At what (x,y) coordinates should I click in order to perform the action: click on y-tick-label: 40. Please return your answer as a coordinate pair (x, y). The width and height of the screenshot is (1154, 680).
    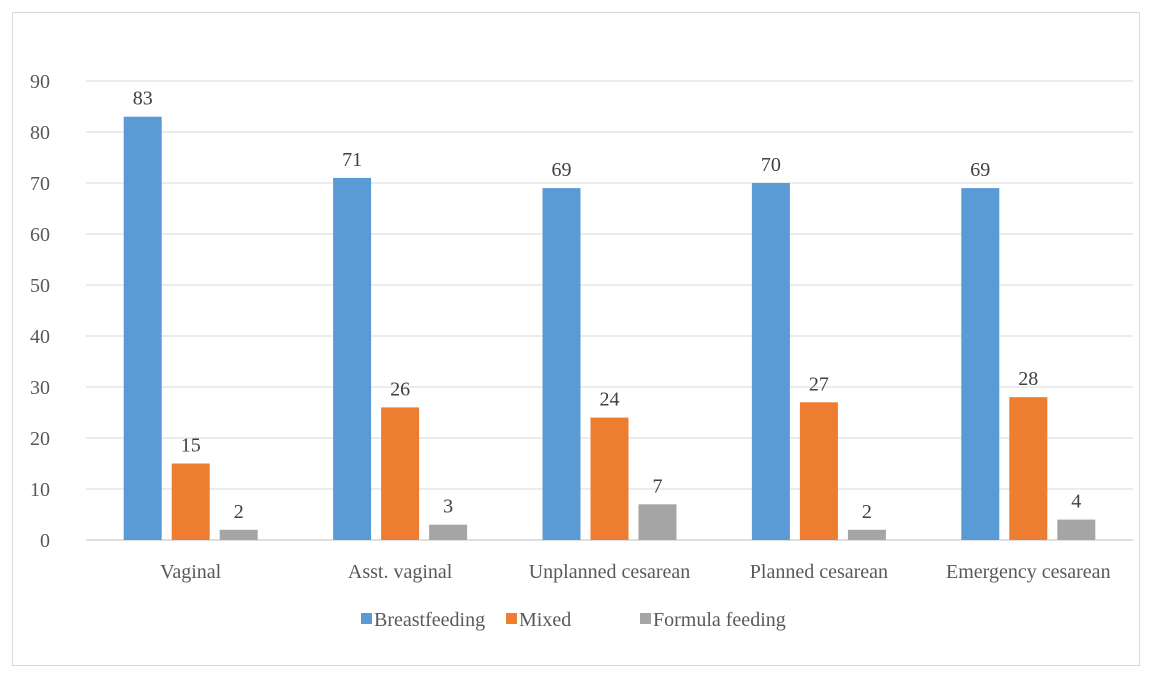
    Looking at the image, I should click on (40, 337).